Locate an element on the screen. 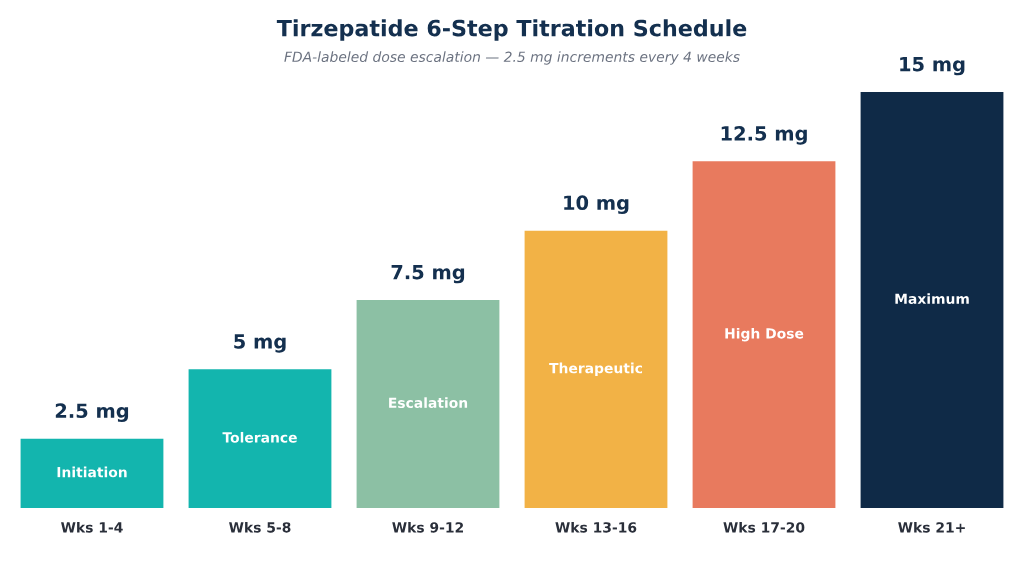 This screenshot has width=1024, height=584. x-tick-label: Wks 13-16 is located at coordinates (596, 527).